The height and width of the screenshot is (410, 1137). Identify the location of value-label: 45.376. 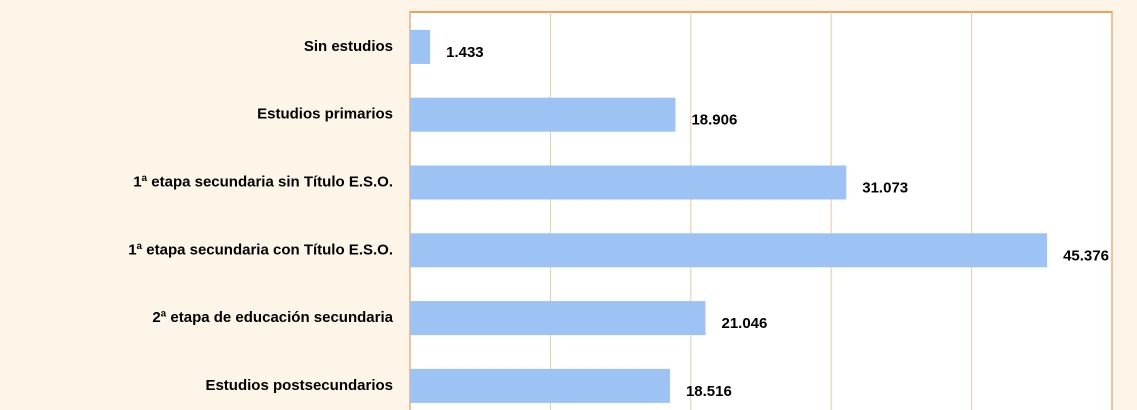
(1086, 255).